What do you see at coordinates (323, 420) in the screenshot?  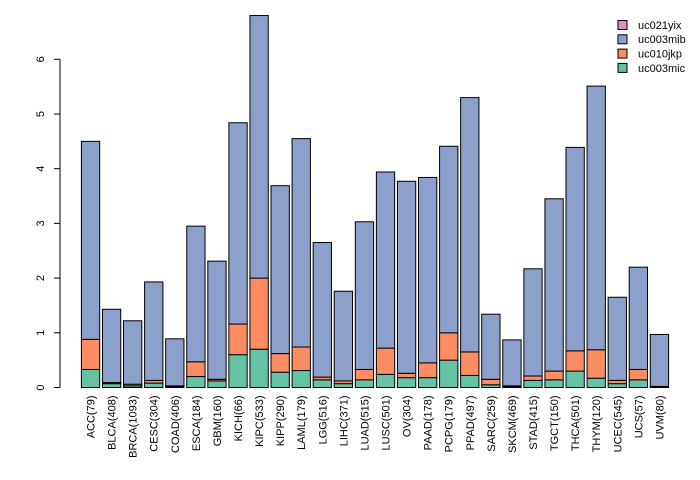 I see `x-tick-label: LGG(516)` at bounding box center [323, 420].